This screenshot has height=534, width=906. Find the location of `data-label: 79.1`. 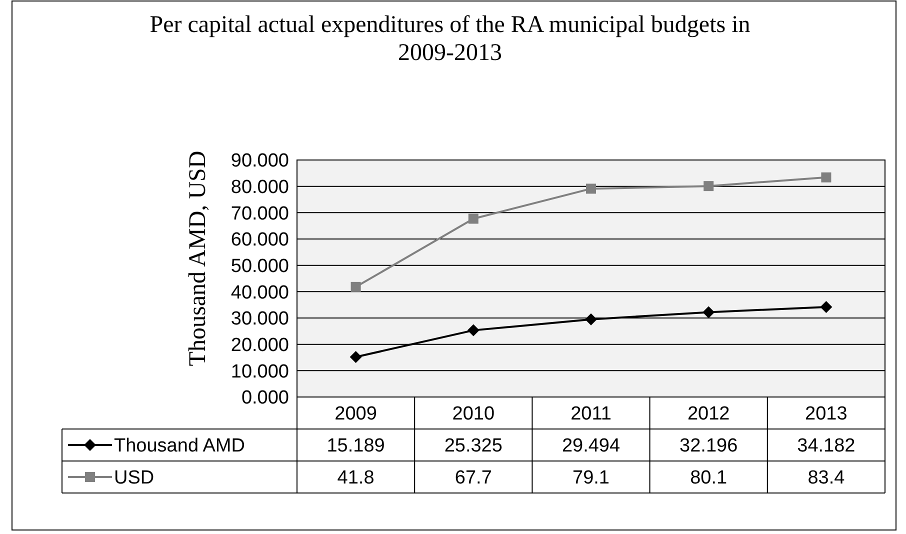

data-label: 79.1 is located at coordinates (591, 478).